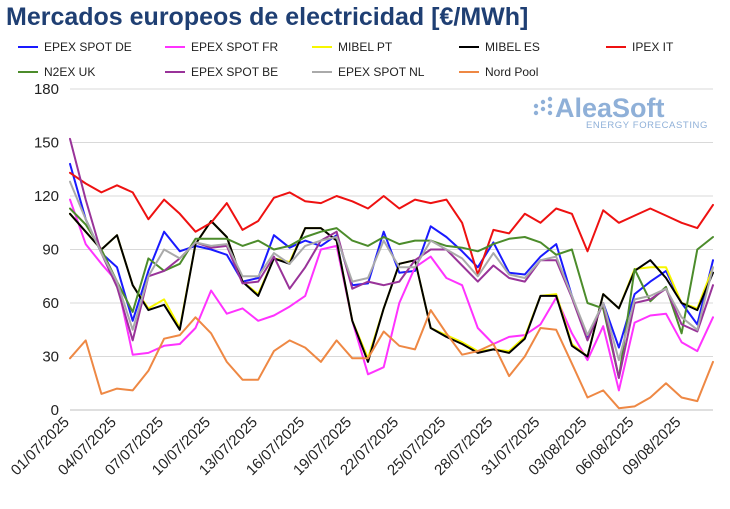 Image resolution: width=730 pixels, height=509 pixels. What do you see at coordinates (511, 72) in the screenshot?
I see `legend-label: Nord Pool` at bounding box center [511, 72].